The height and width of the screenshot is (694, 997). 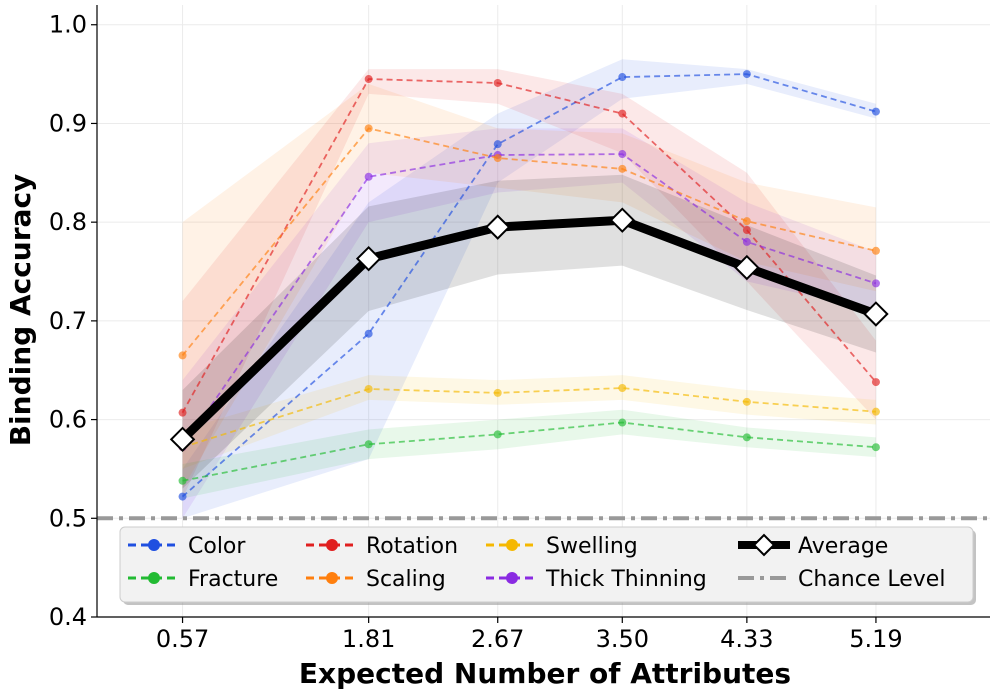 I want to click on band-swelling, so click(x=529, y=422).